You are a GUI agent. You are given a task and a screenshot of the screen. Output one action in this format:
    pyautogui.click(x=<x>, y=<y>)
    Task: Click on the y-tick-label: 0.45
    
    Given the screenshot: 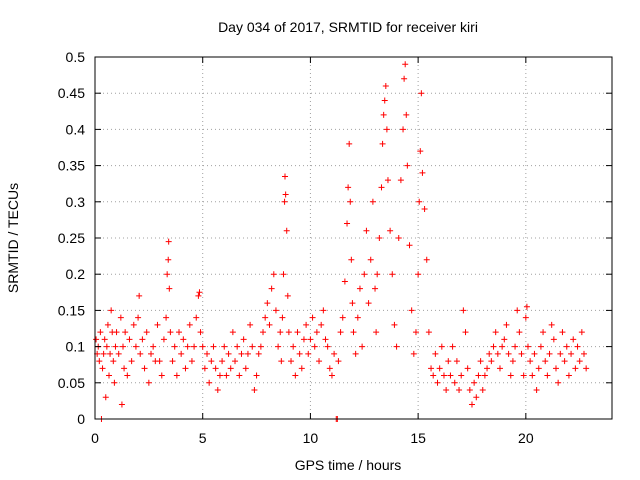 What is the action you would take?
    pyautogui.click(x=71, y=93)
    